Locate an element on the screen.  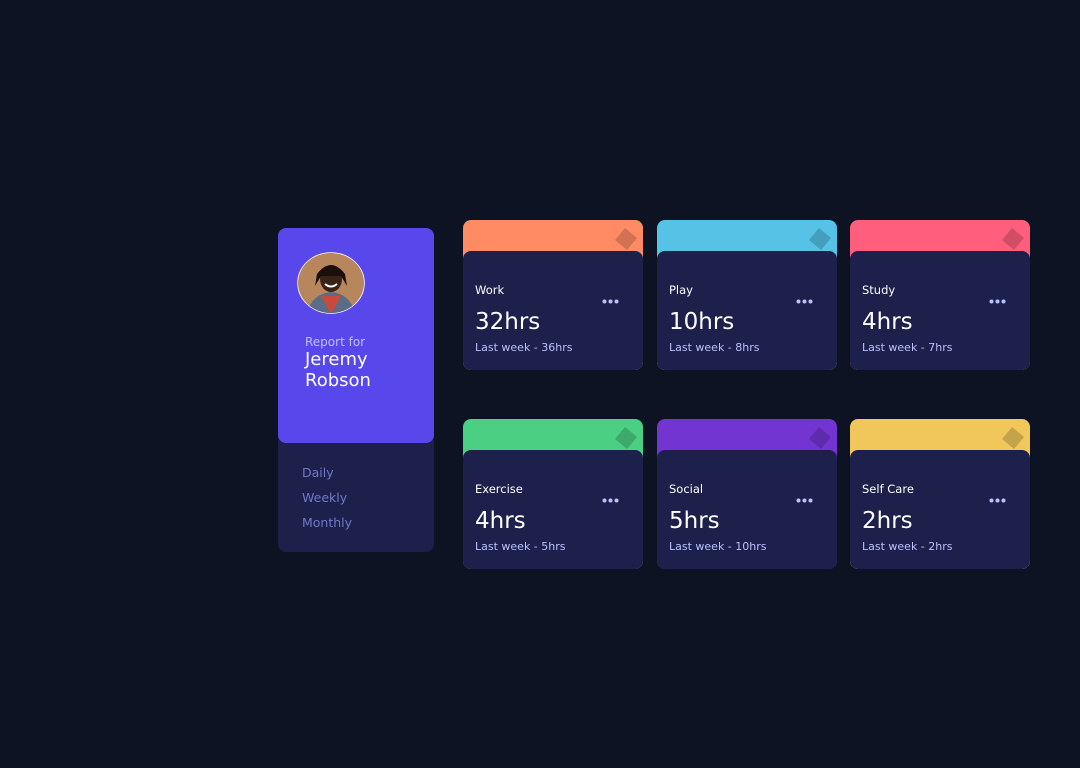
profile-header: Report for Jeremy Robson is located at coordinates (356, 335).